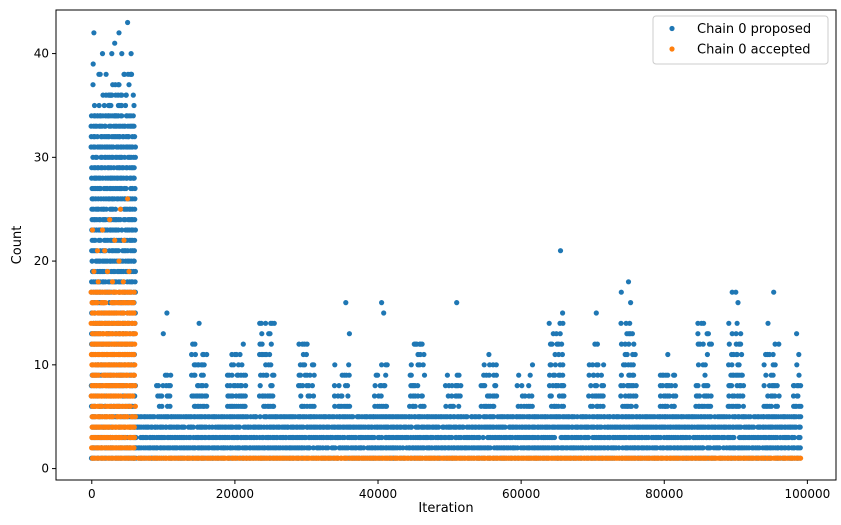 The image size is (841, 525). I want to click on x-tick-label: 100000, so click(807, 494).